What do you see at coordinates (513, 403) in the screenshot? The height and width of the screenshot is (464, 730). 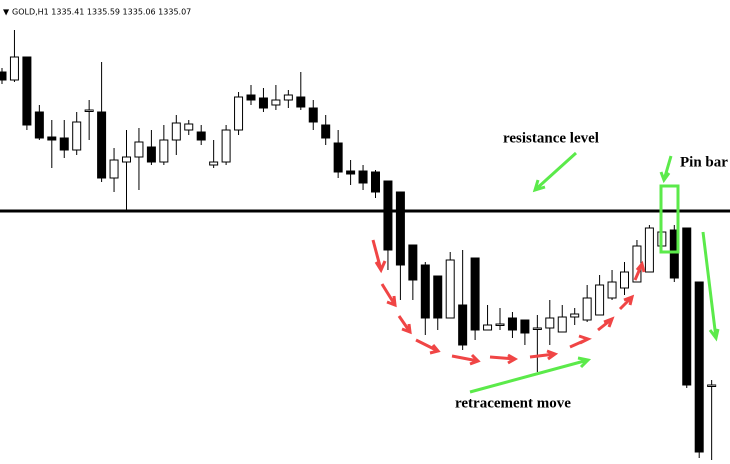 I see `annotation: retracement move` at bounding box center [513, 403].